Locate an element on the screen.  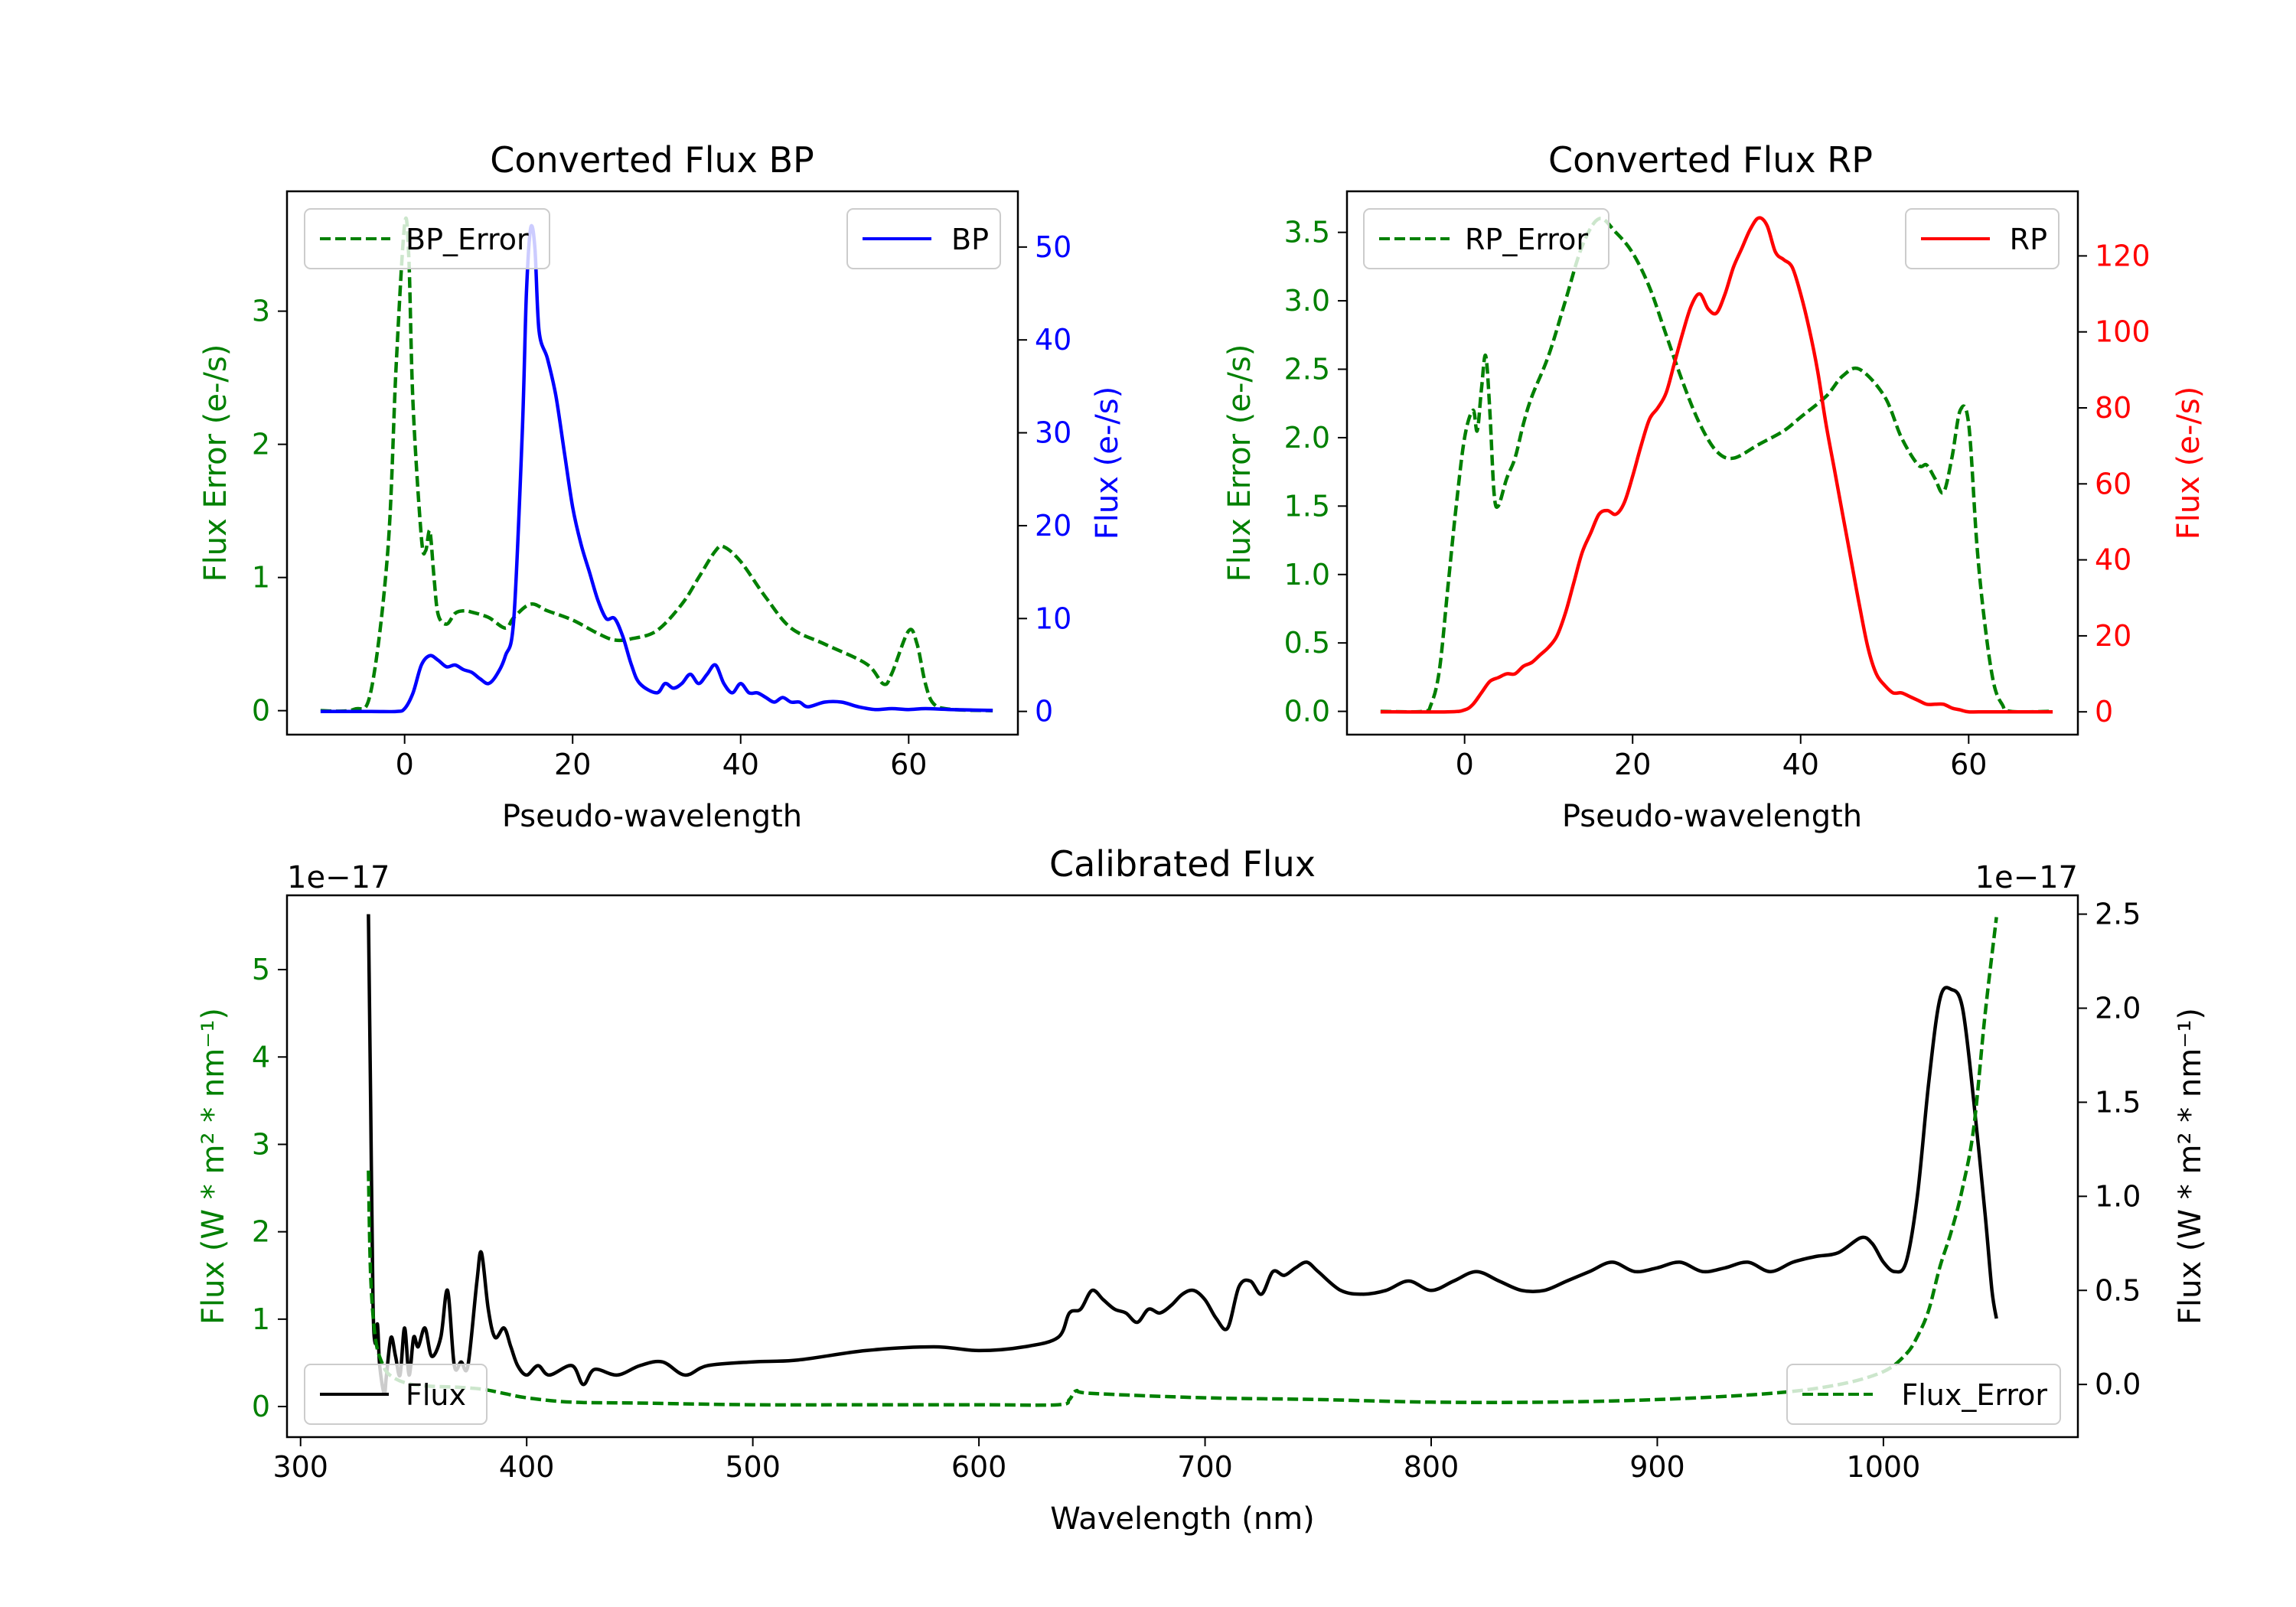
y-tick-label-right: 1.5 is located at coordinates (2118, 1102).